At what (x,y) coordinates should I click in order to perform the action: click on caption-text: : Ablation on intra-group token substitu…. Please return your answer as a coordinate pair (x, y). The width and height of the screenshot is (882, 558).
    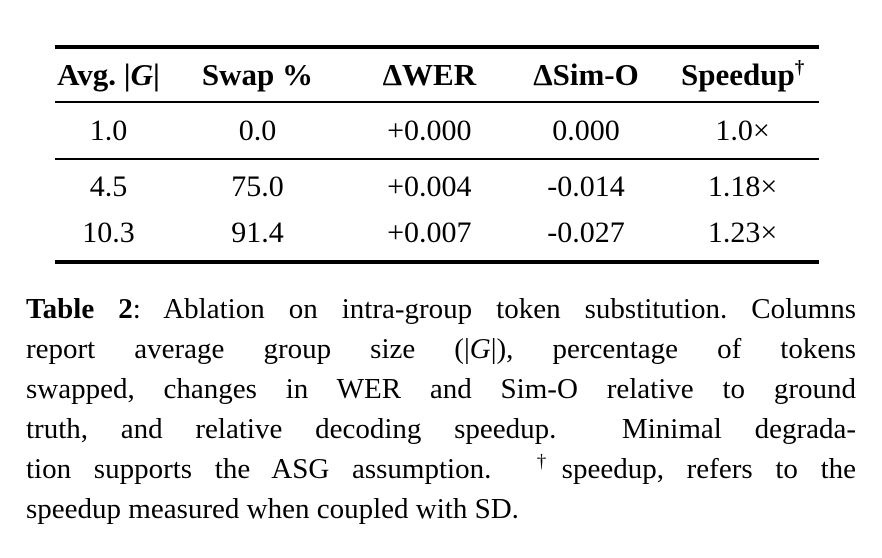
    Looking at the image, I should click on (494, 309).